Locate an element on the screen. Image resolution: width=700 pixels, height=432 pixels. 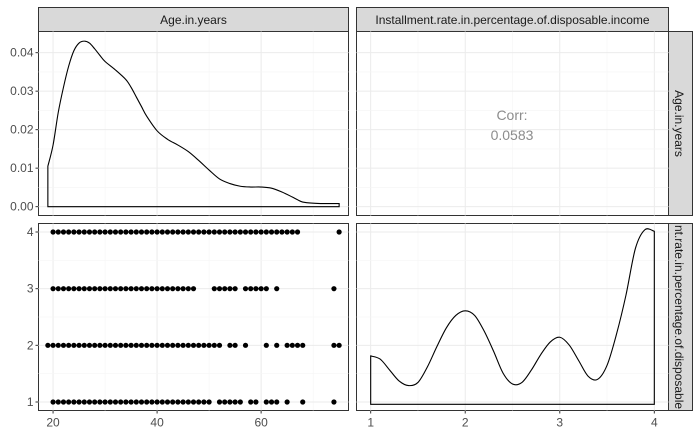
age-density-y-tick-label: 0.00 is located at coordinates (22, 207).